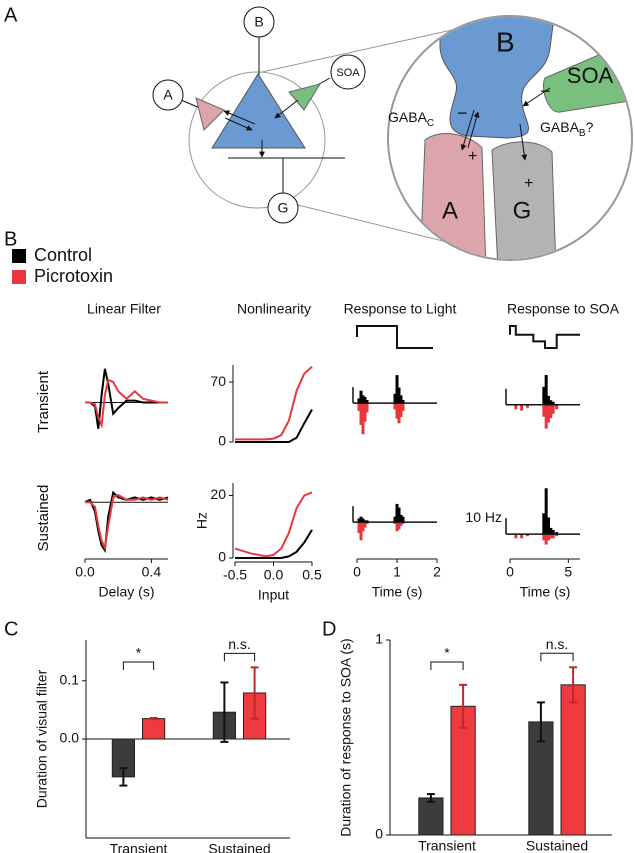  Describe the element at coordinates (11, 629) in the screenshot. I see `panel-label: C` at that location.